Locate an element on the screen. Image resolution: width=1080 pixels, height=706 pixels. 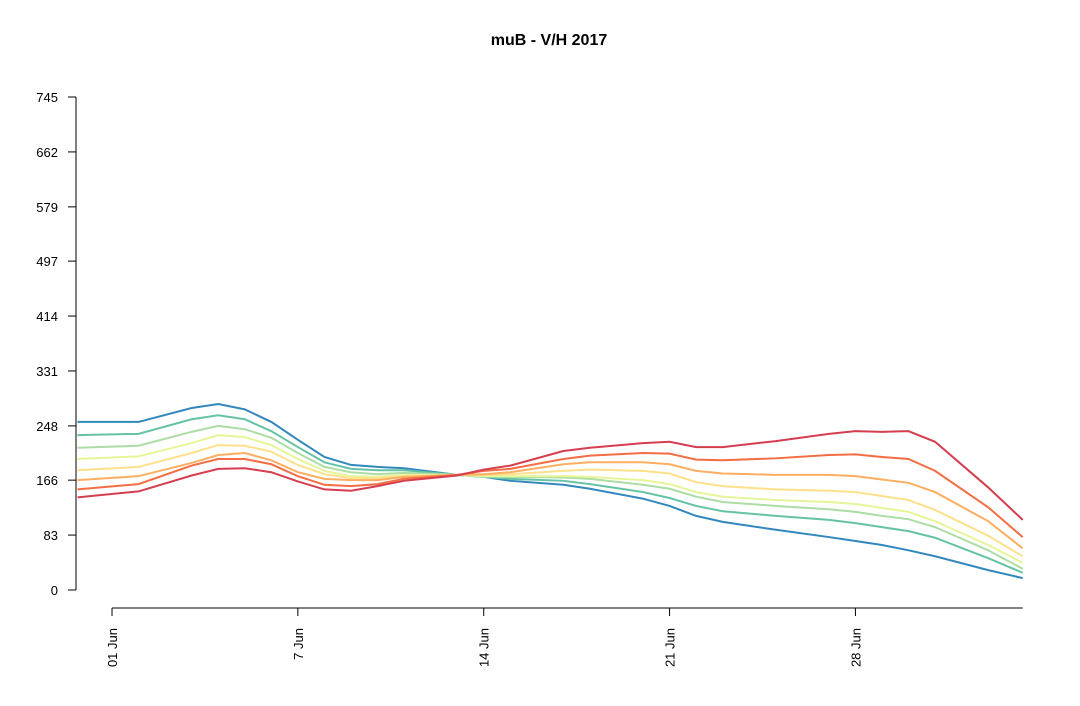
y-tick-label: 497 is located at coordinates (47, 261).